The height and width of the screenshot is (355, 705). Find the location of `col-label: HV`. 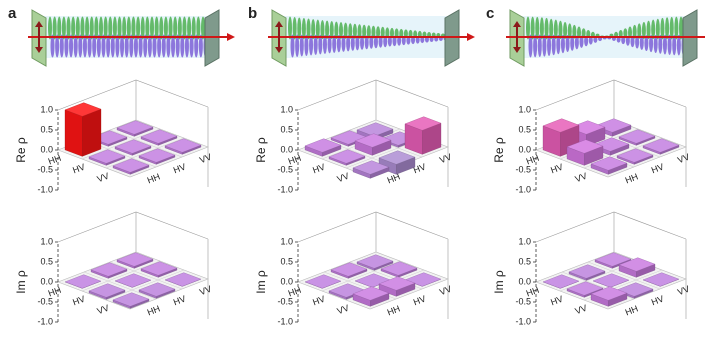

col-label: HV is located at coordinates (419, 301).